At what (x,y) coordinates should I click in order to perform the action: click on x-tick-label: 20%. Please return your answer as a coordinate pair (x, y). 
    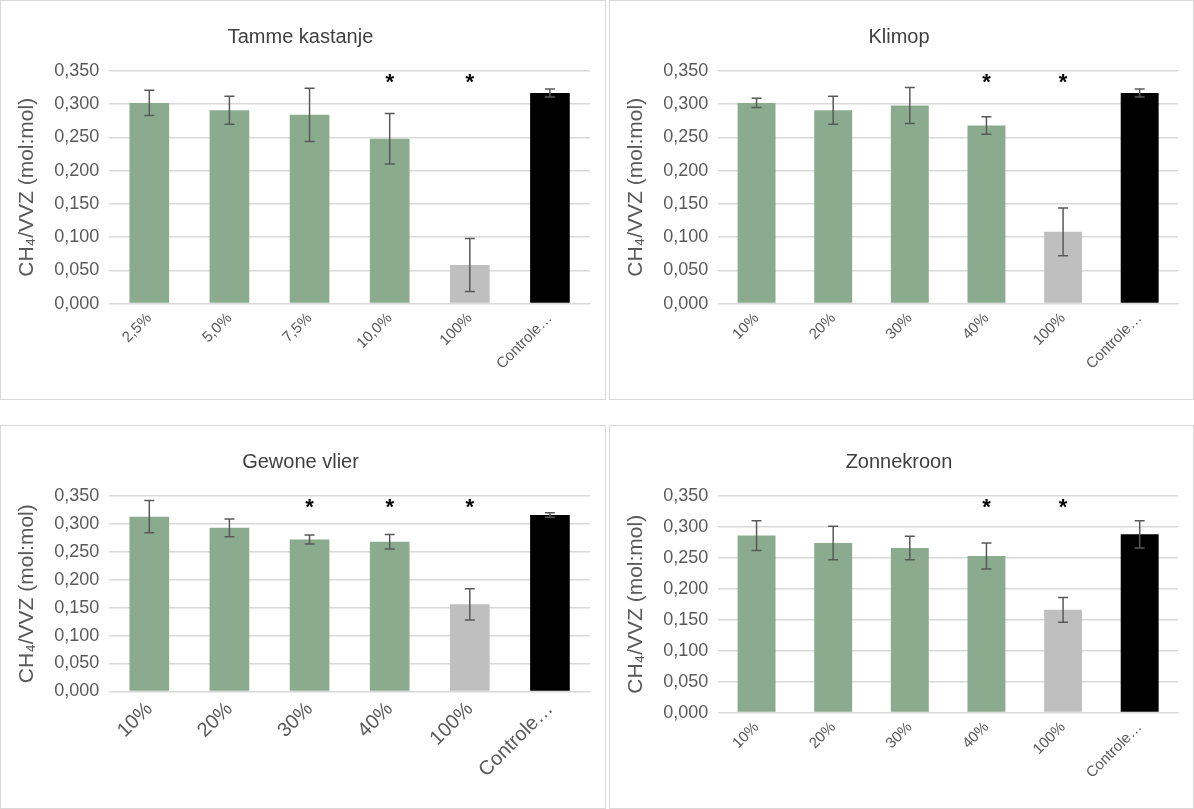
    Looking at the image, I should click on (214, 718).